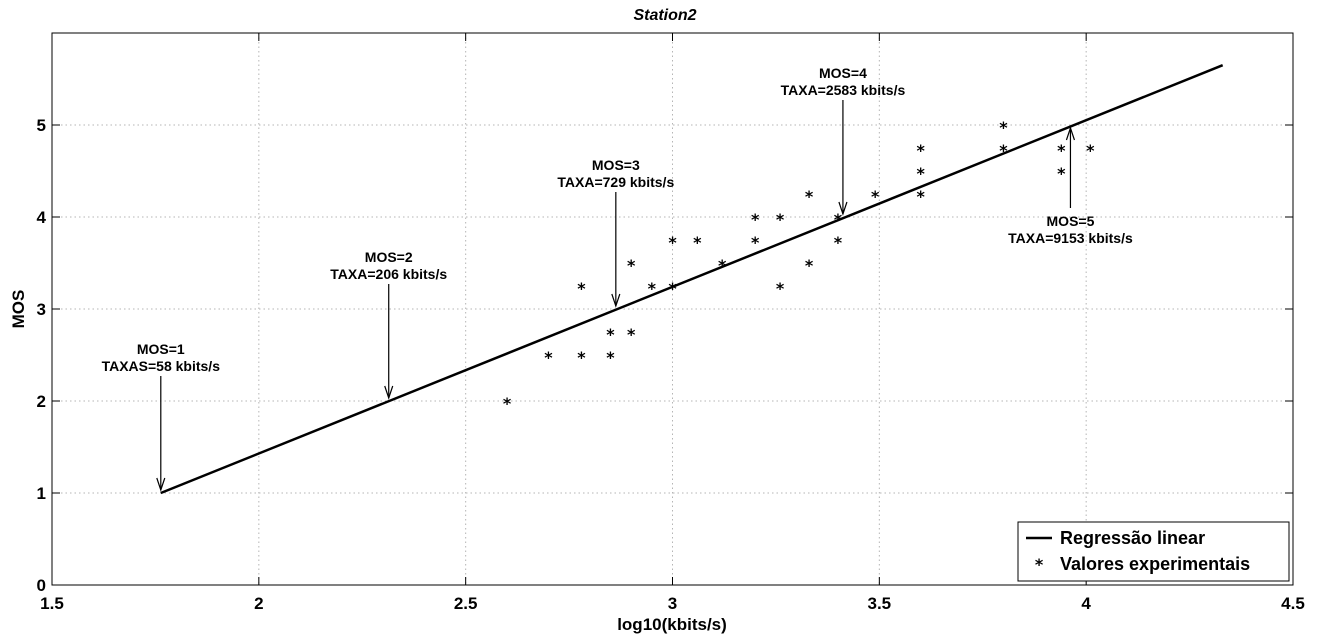 The image size is (1326, 637). What do you see at coordinates (1071, 221) in the screenshot?
I see `annotation-text: MOS=5` at bounding box center [1071, 221].